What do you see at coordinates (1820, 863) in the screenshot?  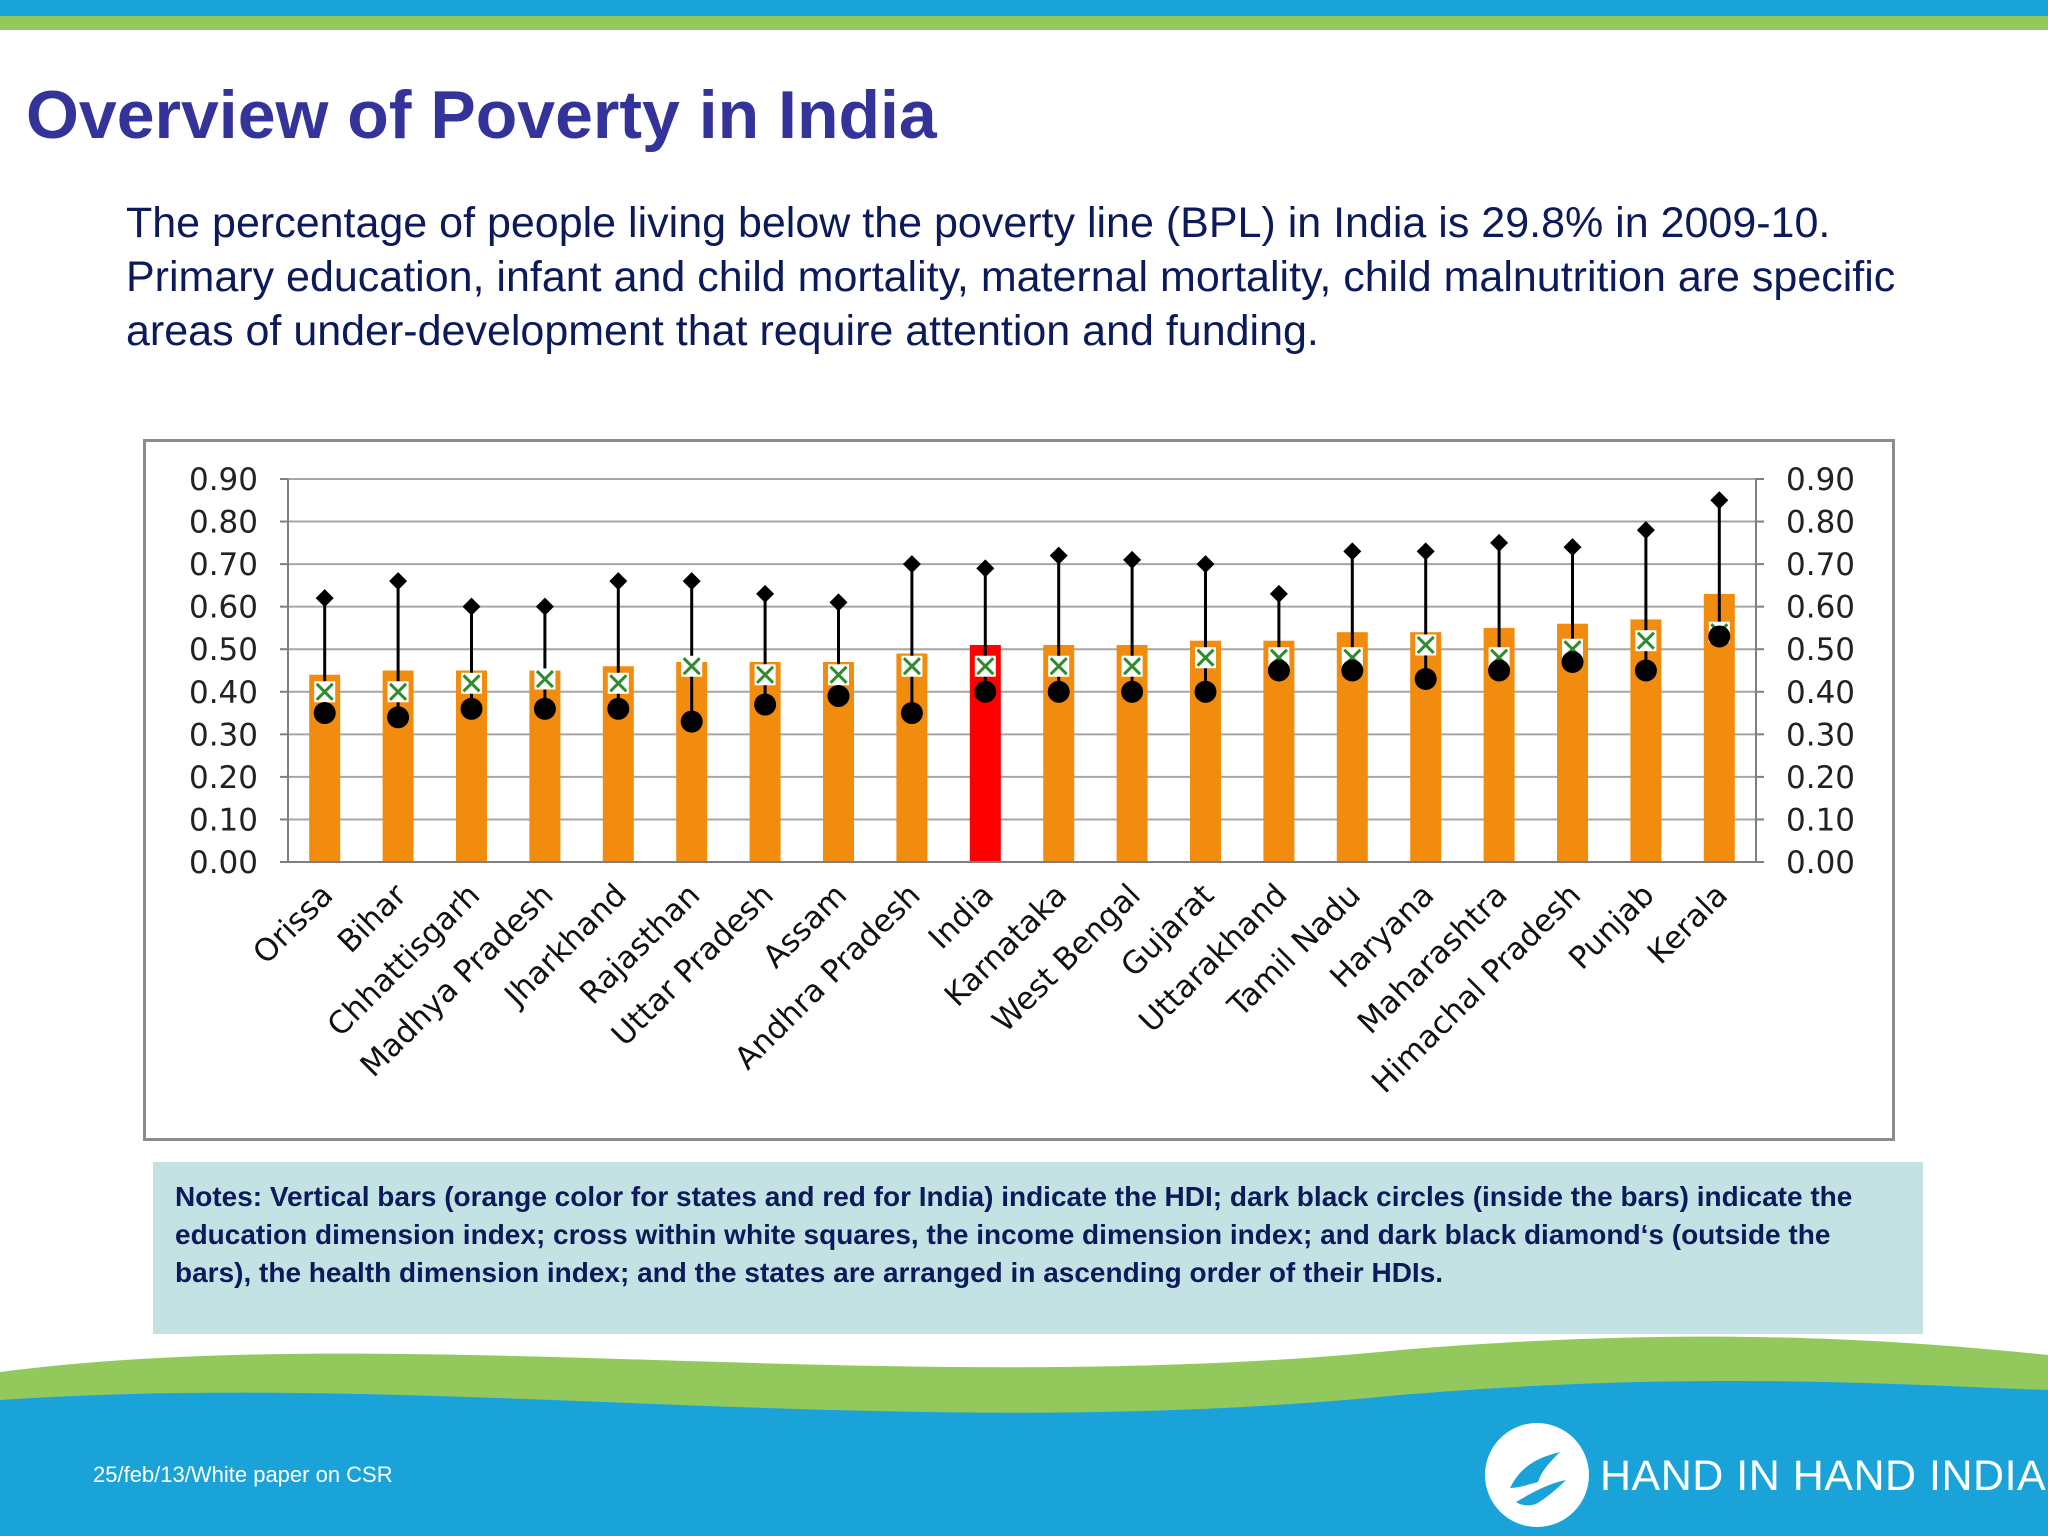 I see `y2-tick-label: 0.00` at bounding box center [1820, 863].